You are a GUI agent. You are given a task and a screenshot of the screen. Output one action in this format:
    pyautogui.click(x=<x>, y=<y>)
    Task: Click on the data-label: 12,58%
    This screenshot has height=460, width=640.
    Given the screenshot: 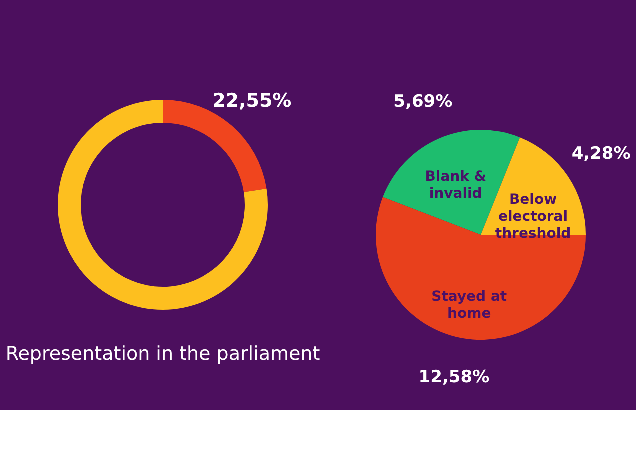 What is the action you would take?
    pyautogui.click(x=454, y=378)
    